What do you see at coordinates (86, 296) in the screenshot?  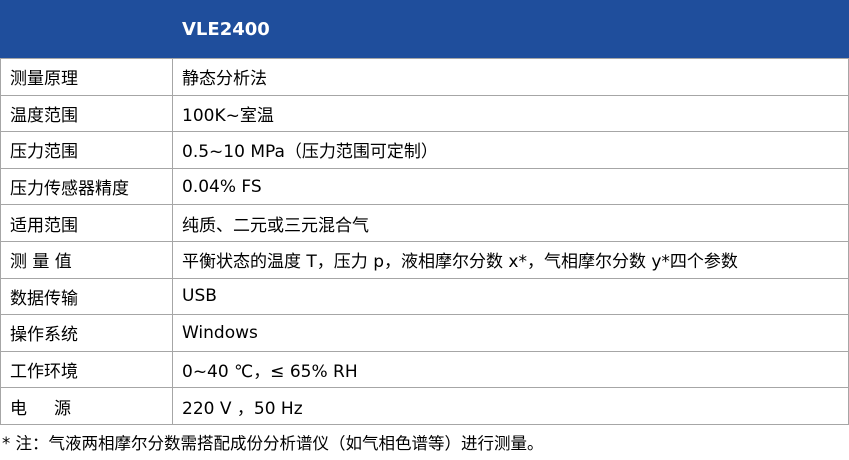 I see `row-label: 数据传输` at bounding box center [86, 296].